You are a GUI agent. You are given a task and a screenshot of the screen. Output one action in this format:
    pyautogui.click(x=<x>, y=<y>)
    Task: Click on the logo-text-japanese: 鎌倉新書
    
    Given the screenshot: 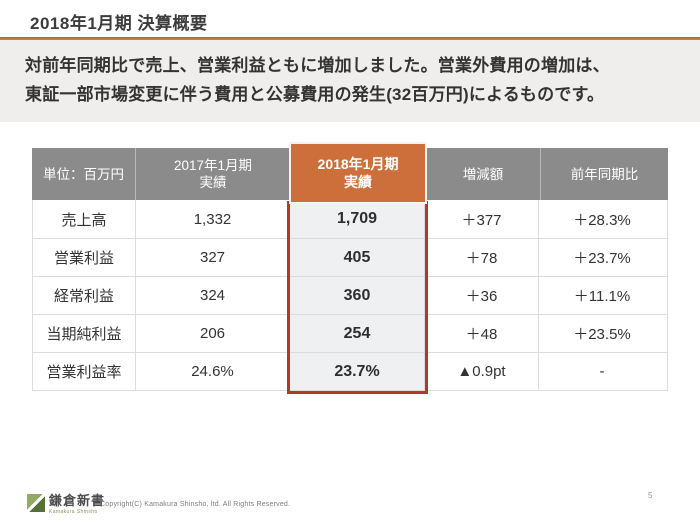 What is the action you would take?
    pyautogui.click(x=77, y=500)
    